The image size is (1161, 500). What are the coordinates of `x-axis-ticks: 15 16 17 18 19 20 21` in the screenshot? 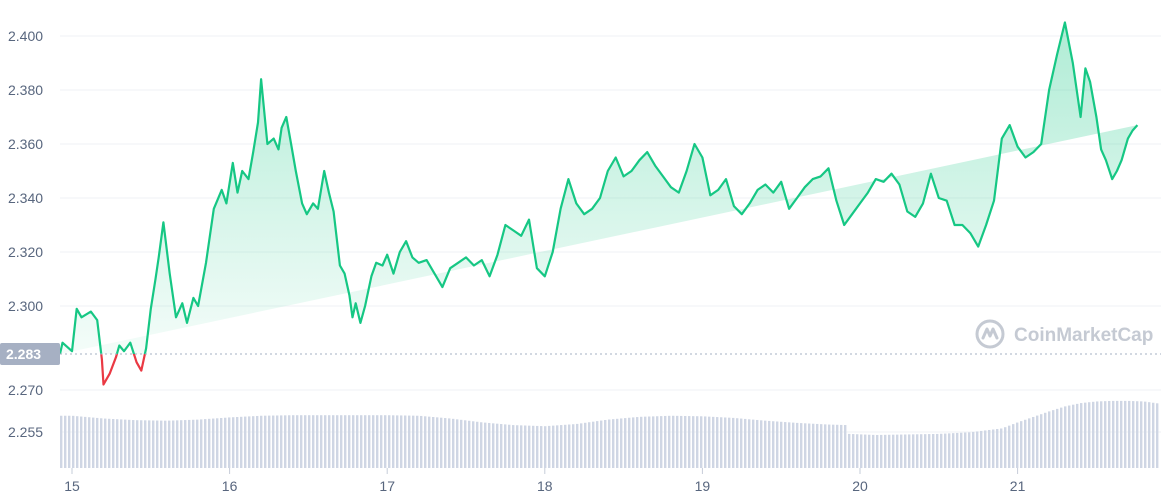 It's located at (545, 481).